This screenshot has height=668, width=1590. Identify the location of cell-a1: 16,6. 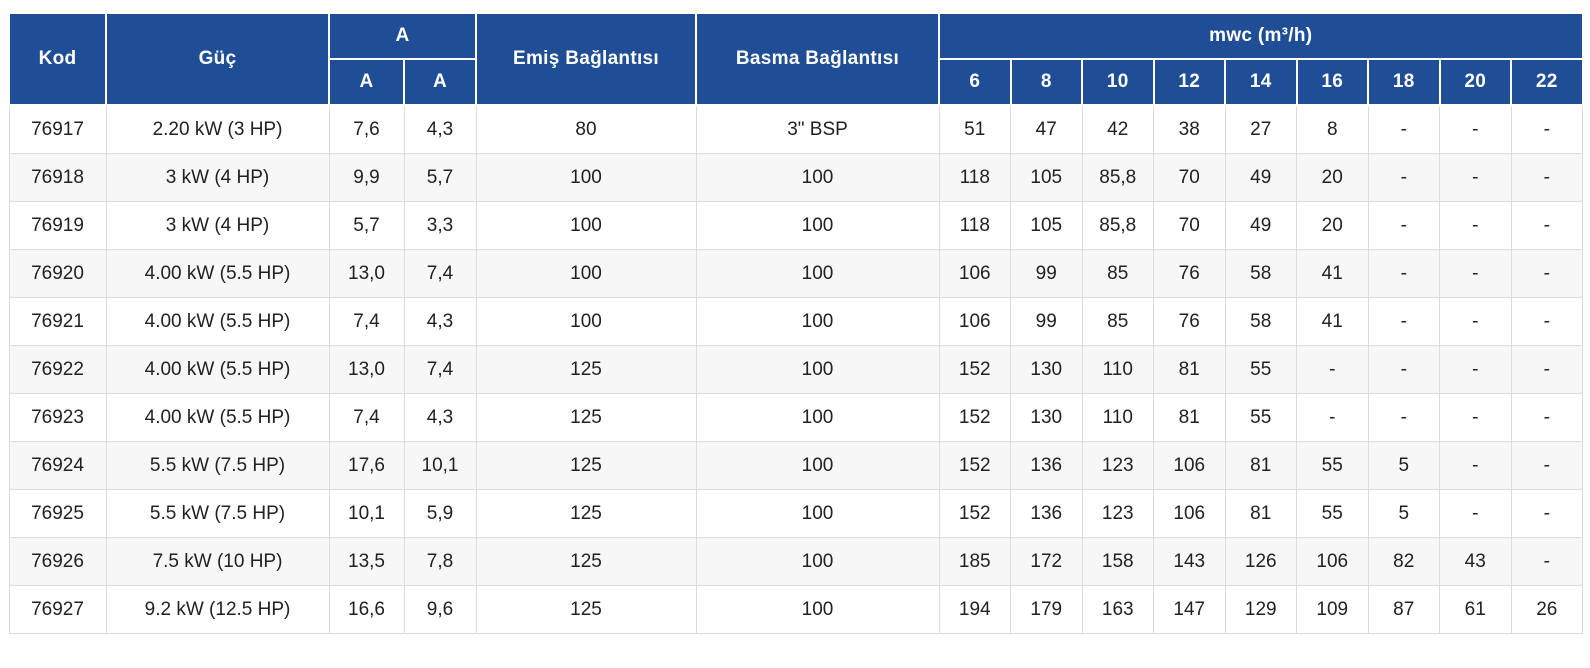
(366, 609).